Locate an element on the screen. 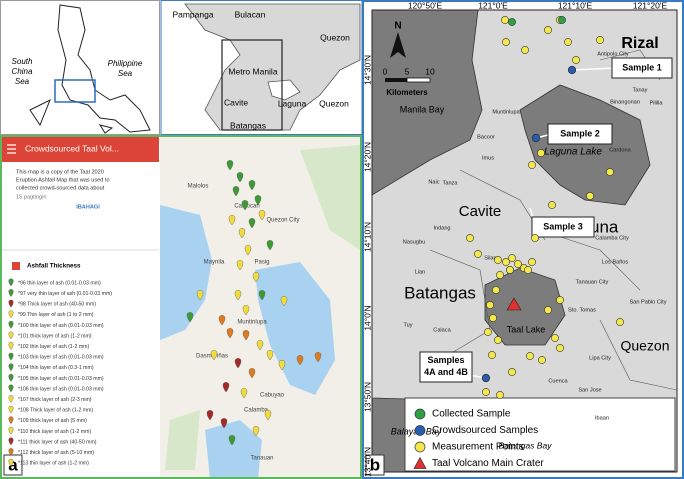  label: IBAHAGI is located at coordinates (88, 207).